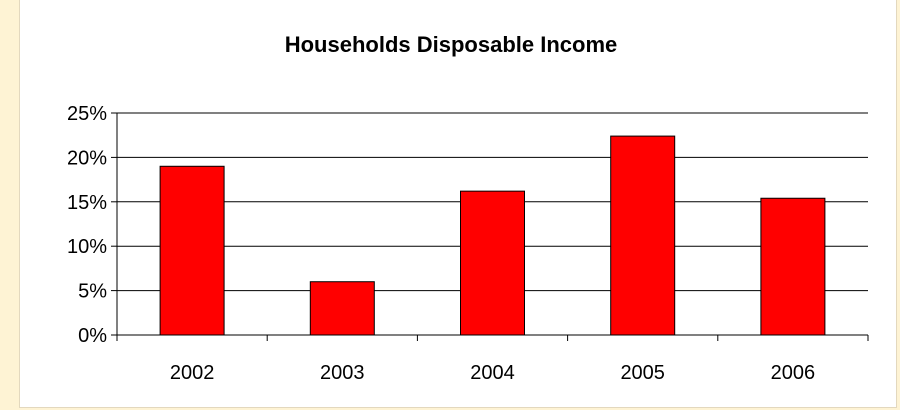  Describe the element at coordinates (492, 263) in the screenshot. I see `bar-2004` at that location.